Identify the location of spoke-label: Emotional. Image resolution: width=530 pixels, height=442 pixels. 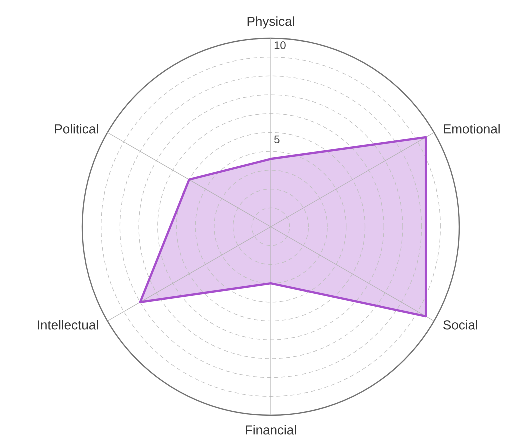
(472, 129).